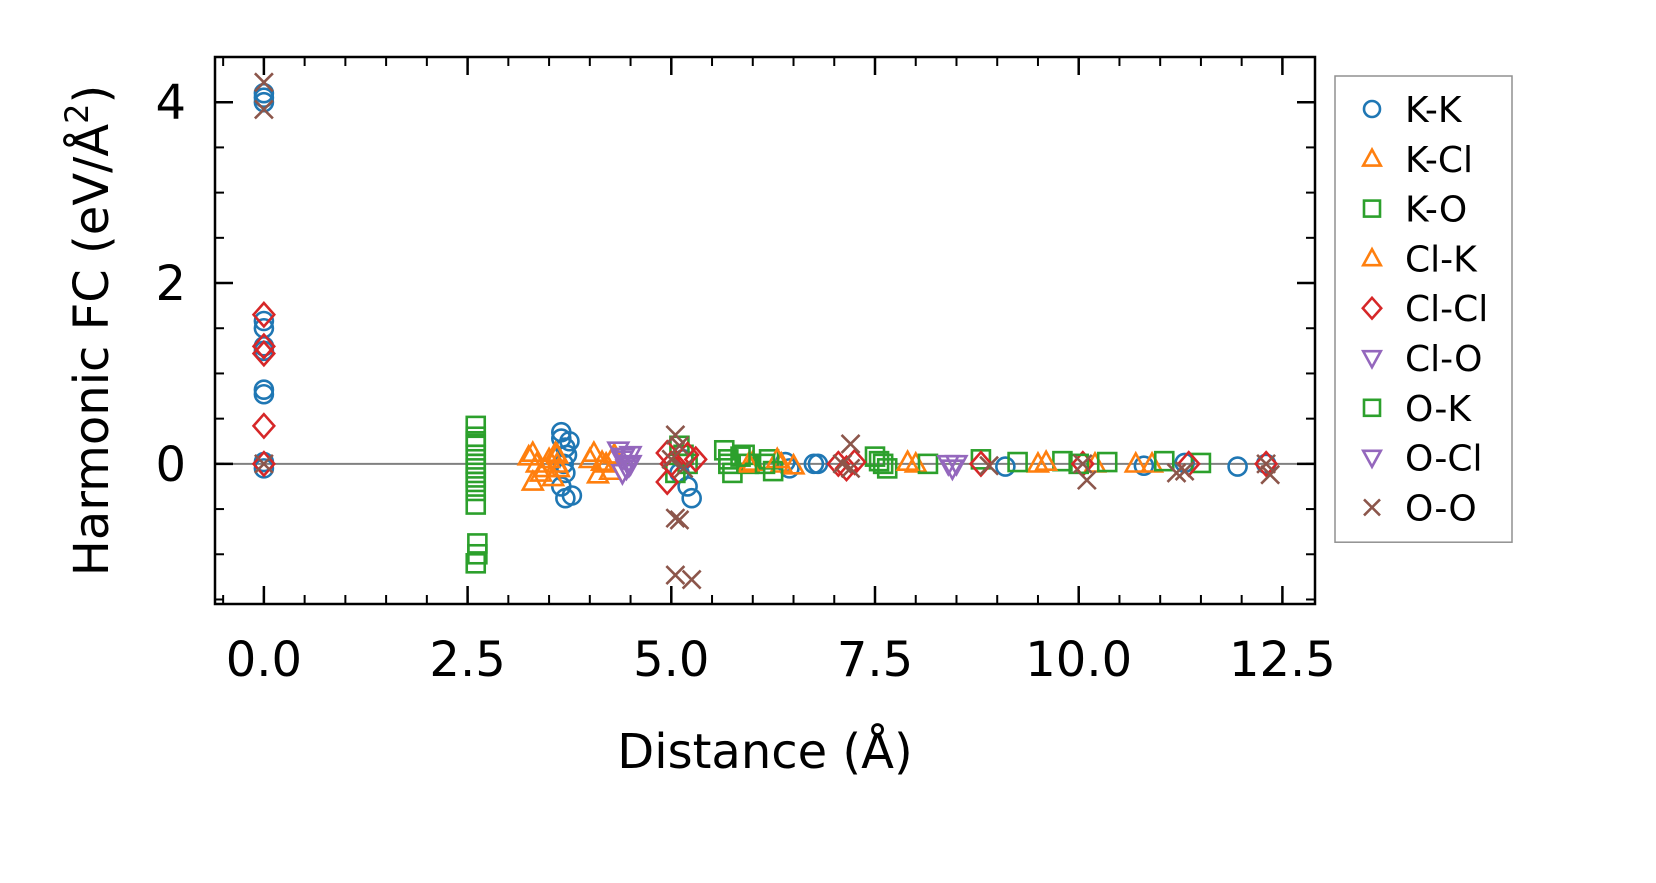  What do you see at coordinates (1436, 210) in the screenshot?
I see `legend-label: K-O` at bounding box center [1436, 210].